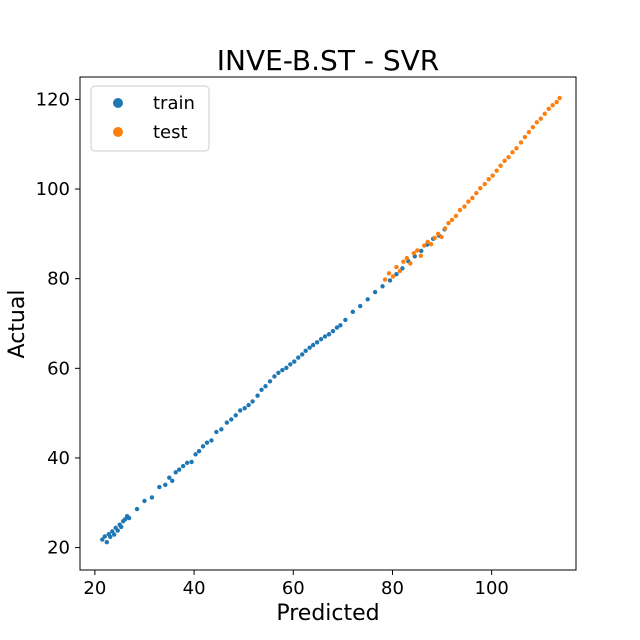 The width and height of the screenshot is (640, 640). Describe the element at coordinates (58, 279) in the screenshot. I see `y-tick-label: 80` at that location.